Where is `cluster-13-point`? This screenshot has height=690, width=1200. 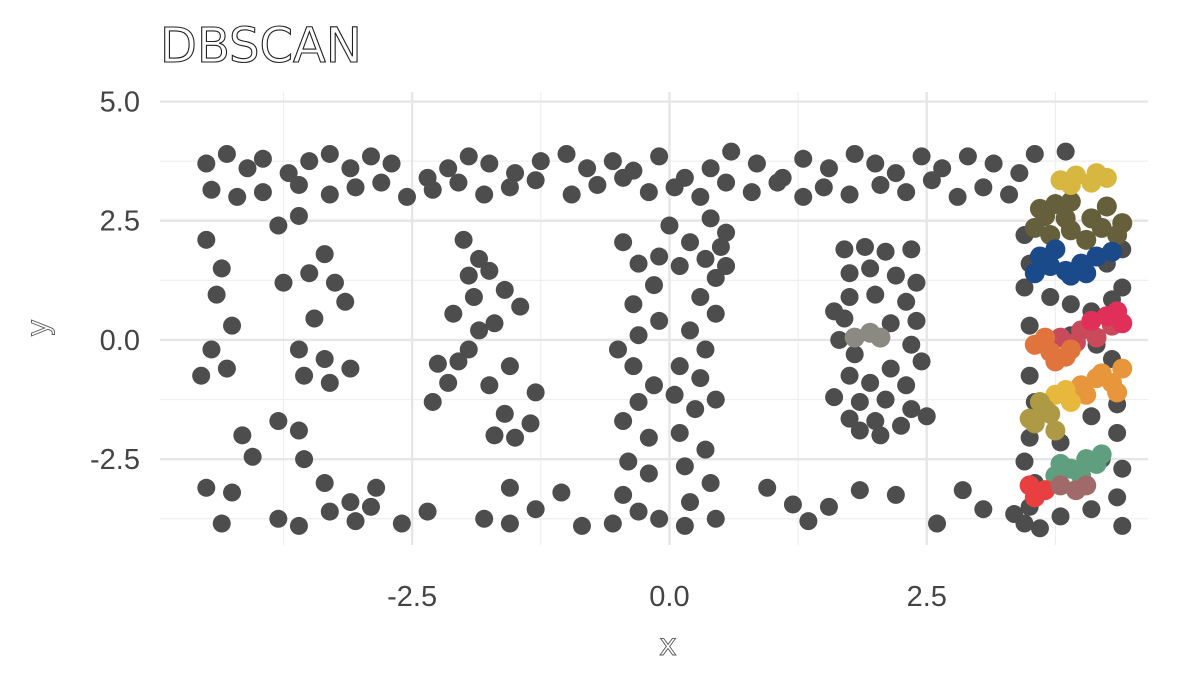 cluster-13-point is located at coordinates (854, 337).